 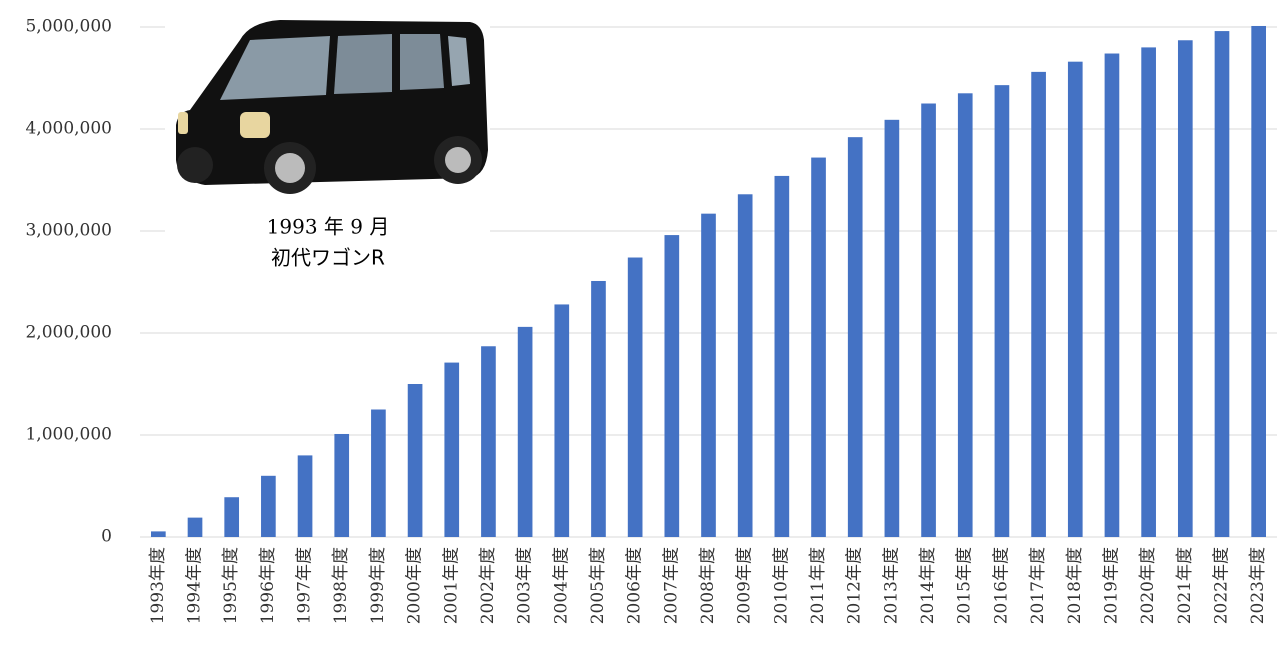 What do you see at coordinates (1148, 585) in the screenshot?
I see `x-tick-label: 2020年度` at bounding box center [1148, 585].